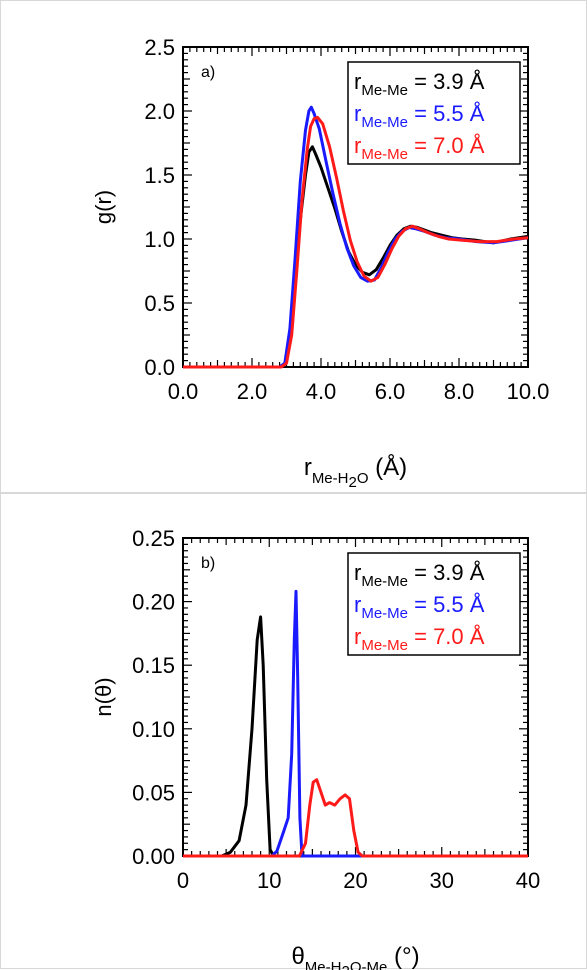 Image resolution: width=587 pixels, height=970 pixels. I want to click on x-tick-label: 6.0, so click(390, 391).